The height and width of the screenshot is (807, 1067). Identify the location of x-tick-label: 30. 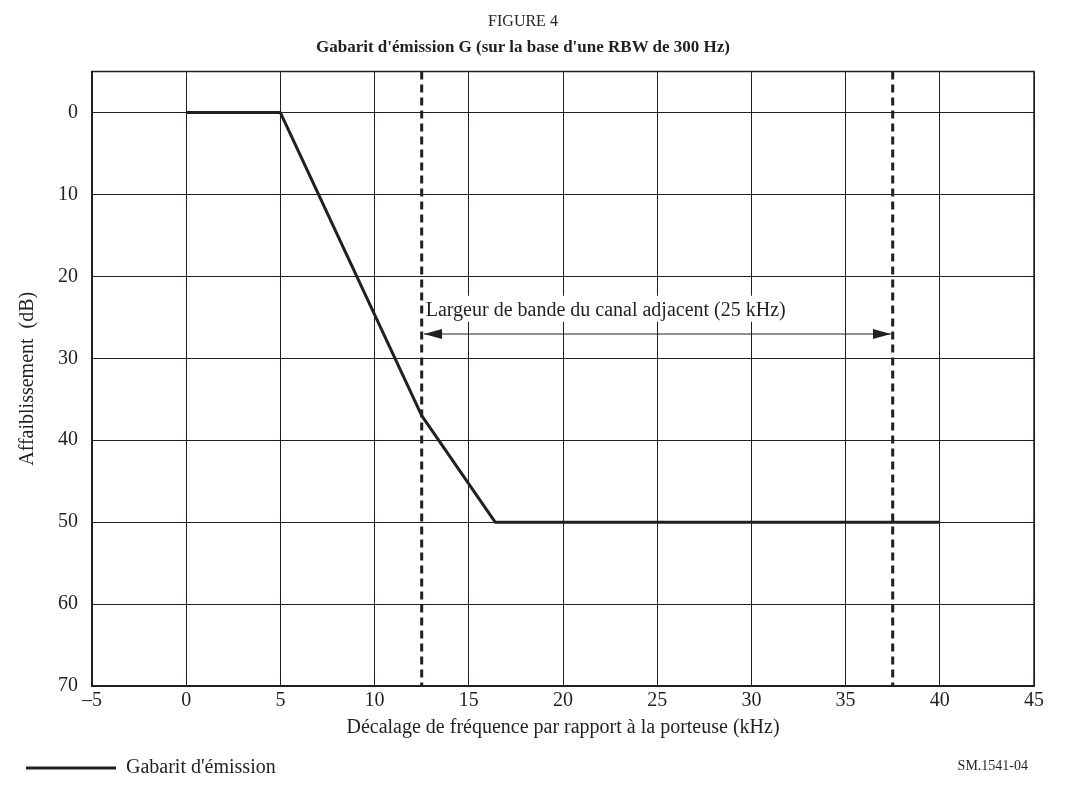
(751, 699).